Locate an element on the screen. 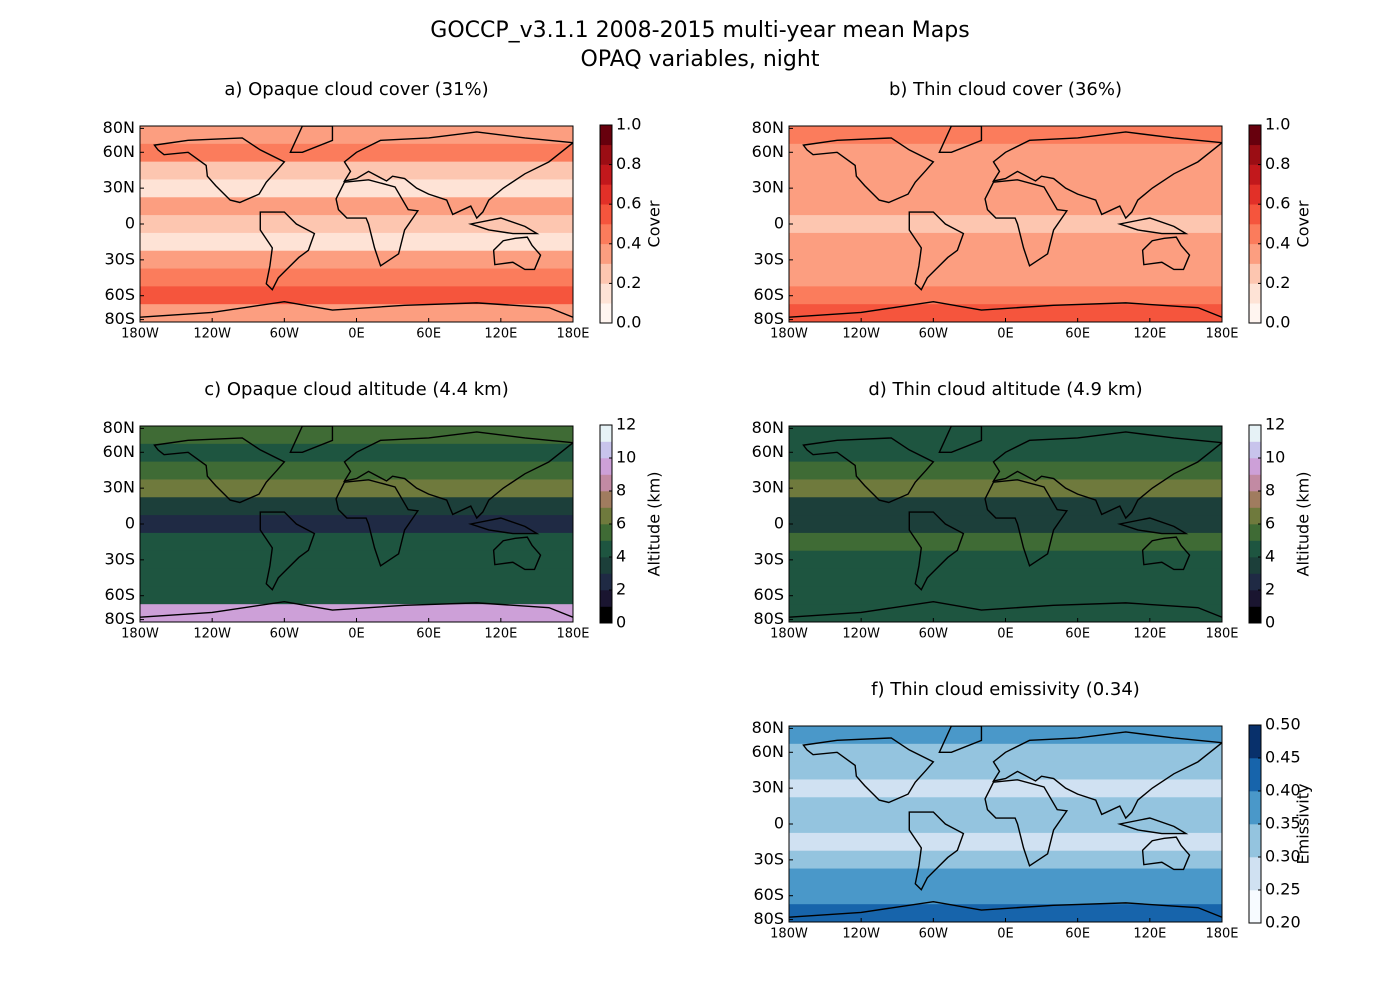 The height and width of the screenshot is (1000, 1400). colorbar-tick-label: 12 is located at coordinates (626, 424).